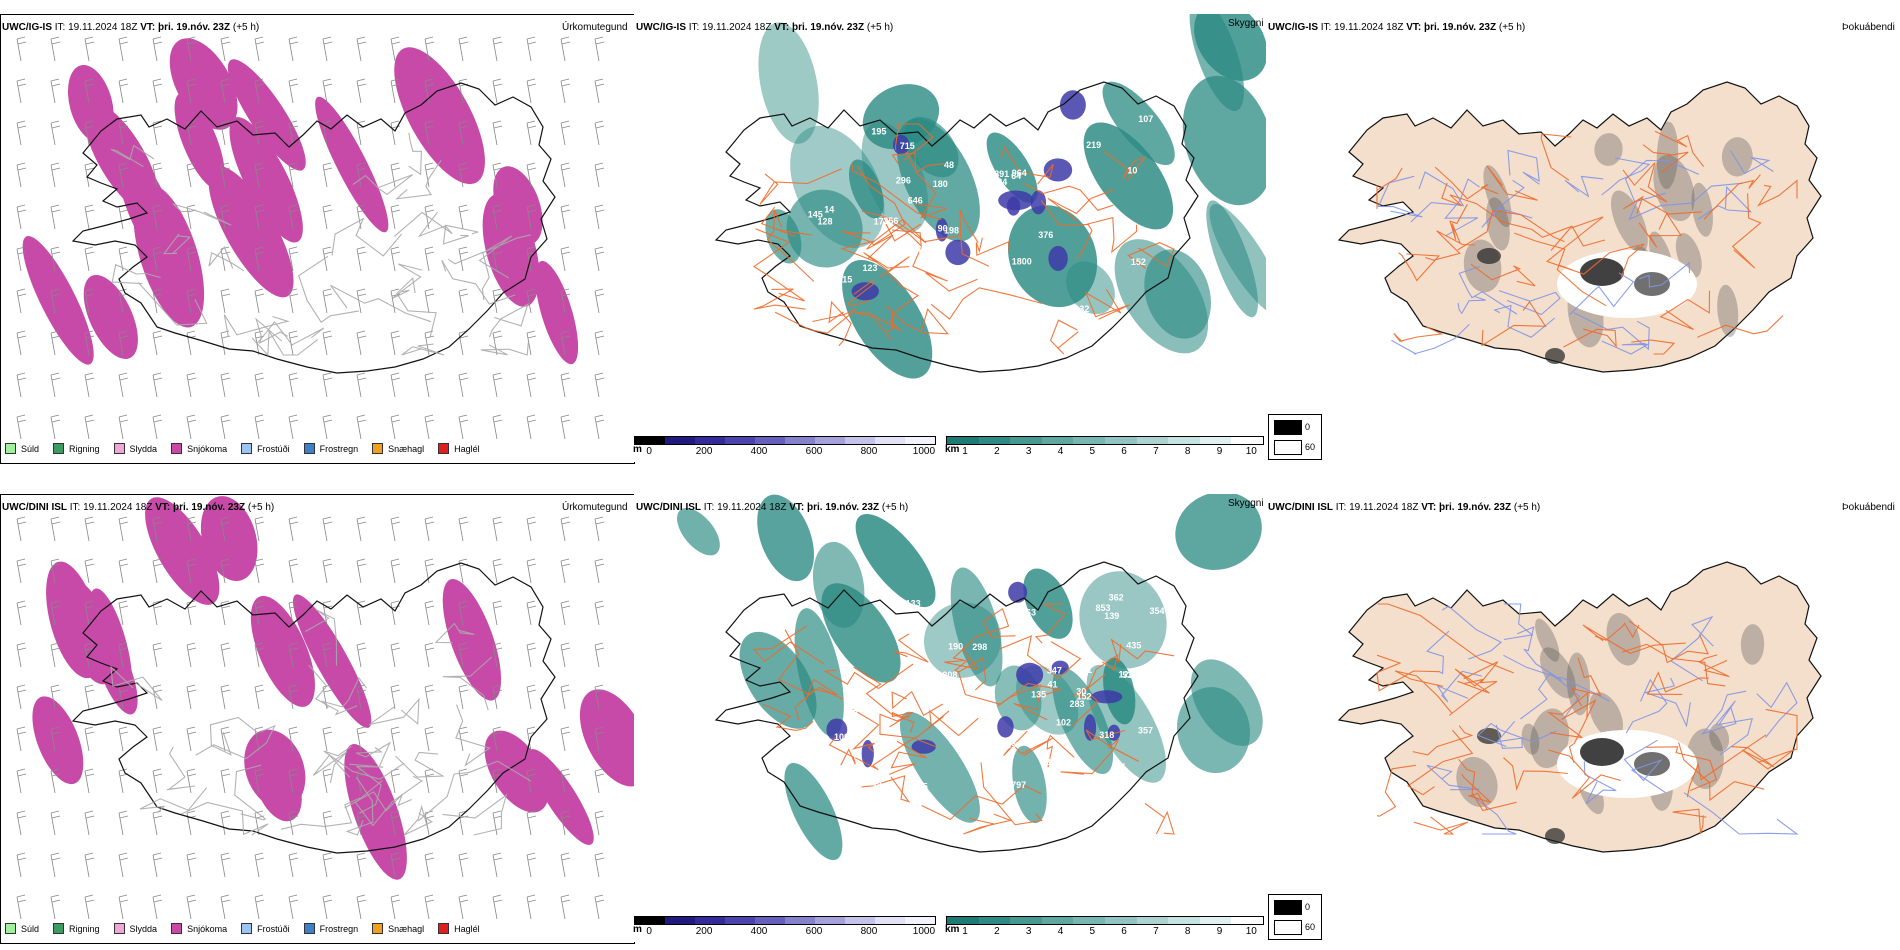 The image size is (1900, 950). Describe the element at coordinates (759, 931) in the screenshot. I see `colorbar-tick: 400` at that location.